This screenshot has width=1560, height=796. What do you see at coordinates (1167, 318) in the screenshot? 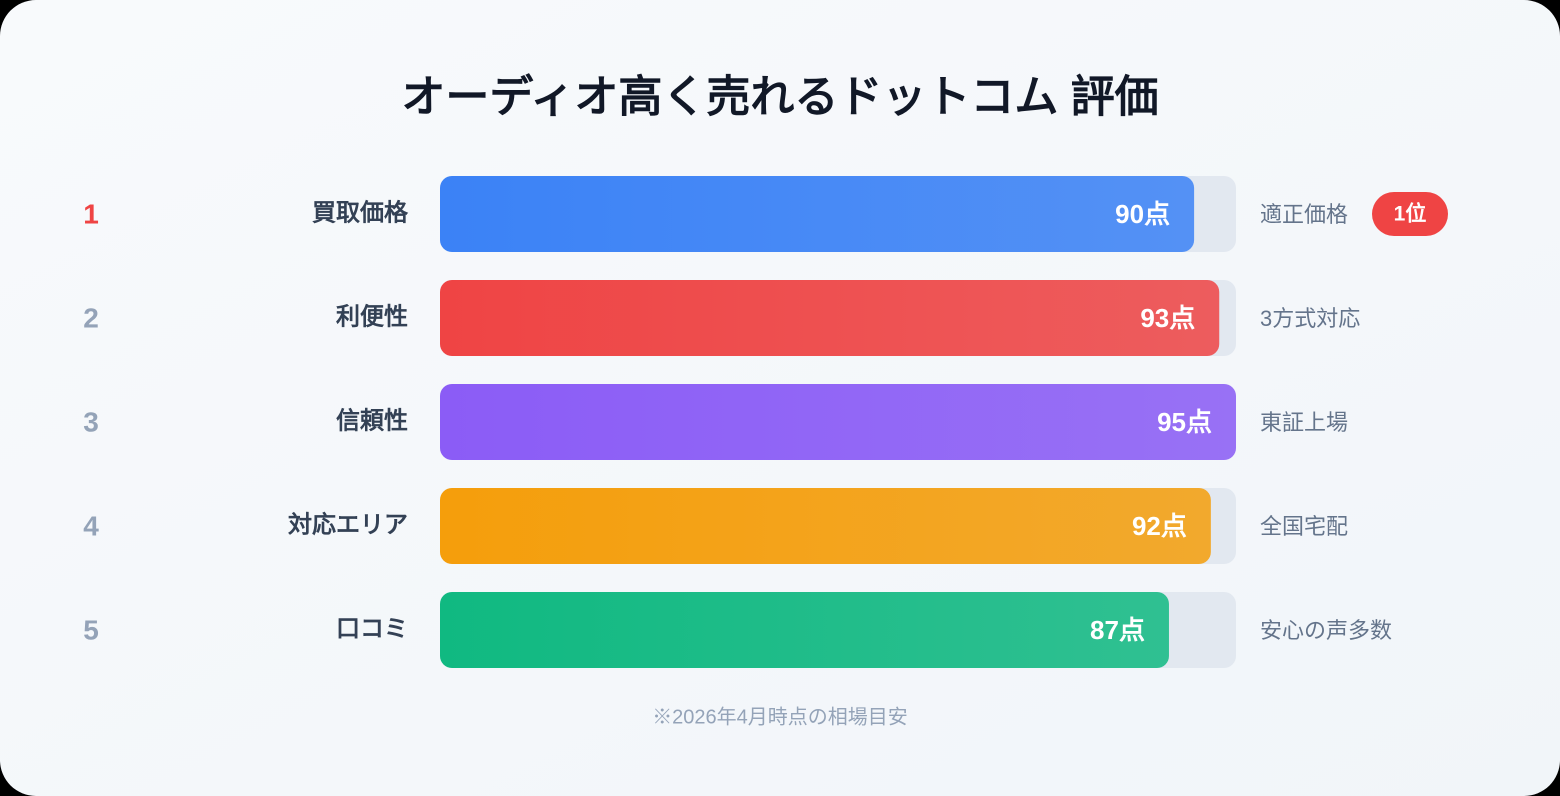
I see `value-label: 93点` at bounding box center [1167, 318].